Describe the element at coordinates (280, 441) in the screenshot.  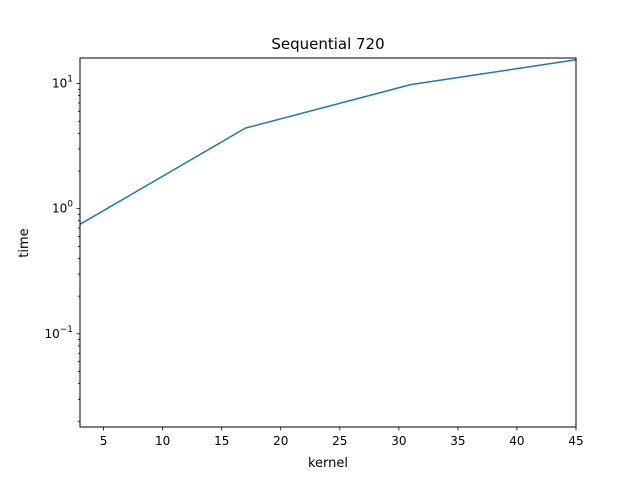
I see `x-tick-label: 20` at that location.